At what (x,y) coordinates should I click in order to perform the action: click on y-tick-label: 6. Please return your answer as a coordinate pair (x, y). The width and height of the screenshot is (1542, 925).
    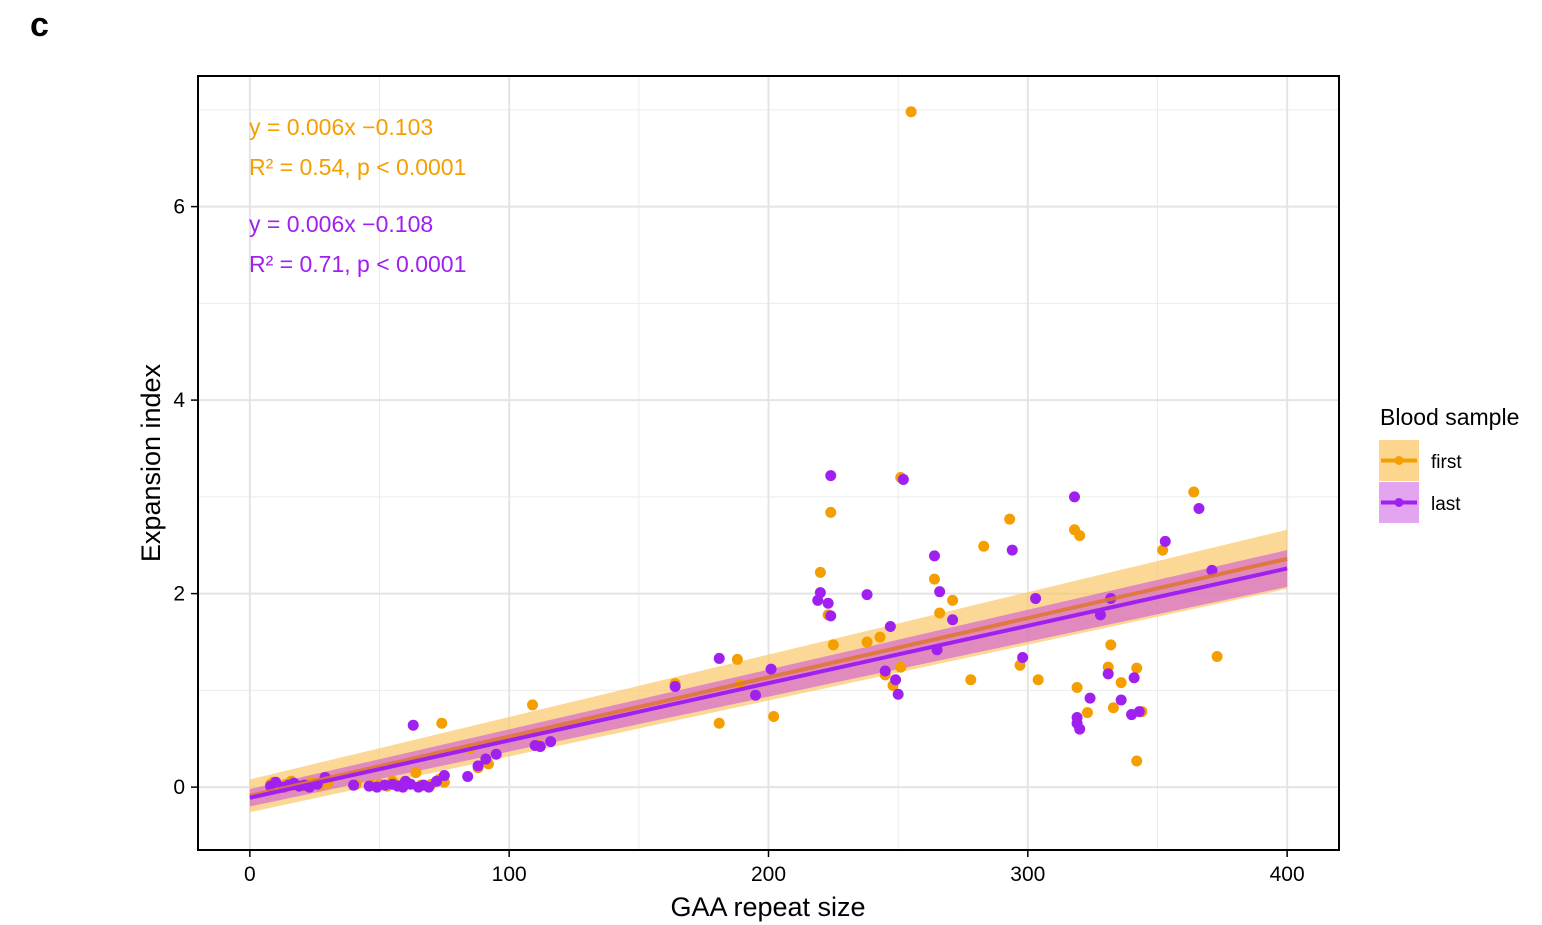
    Looking at the image, I should click on (179, 207).